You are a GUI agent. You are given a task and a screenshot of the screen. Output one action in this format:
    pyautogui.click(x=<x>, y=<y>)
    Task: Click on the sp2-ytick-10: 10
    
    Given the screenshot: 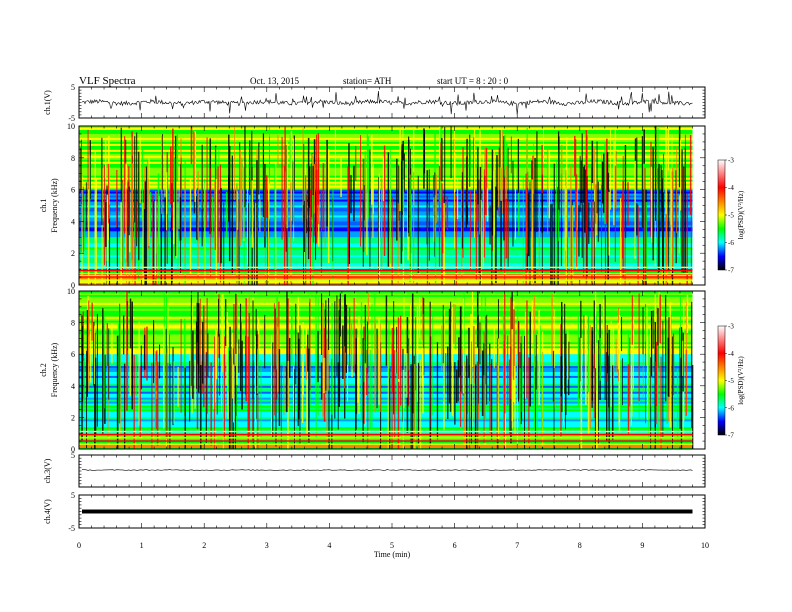 What is the action you would take?
    pyautogui.click(x=71, y=291)
    